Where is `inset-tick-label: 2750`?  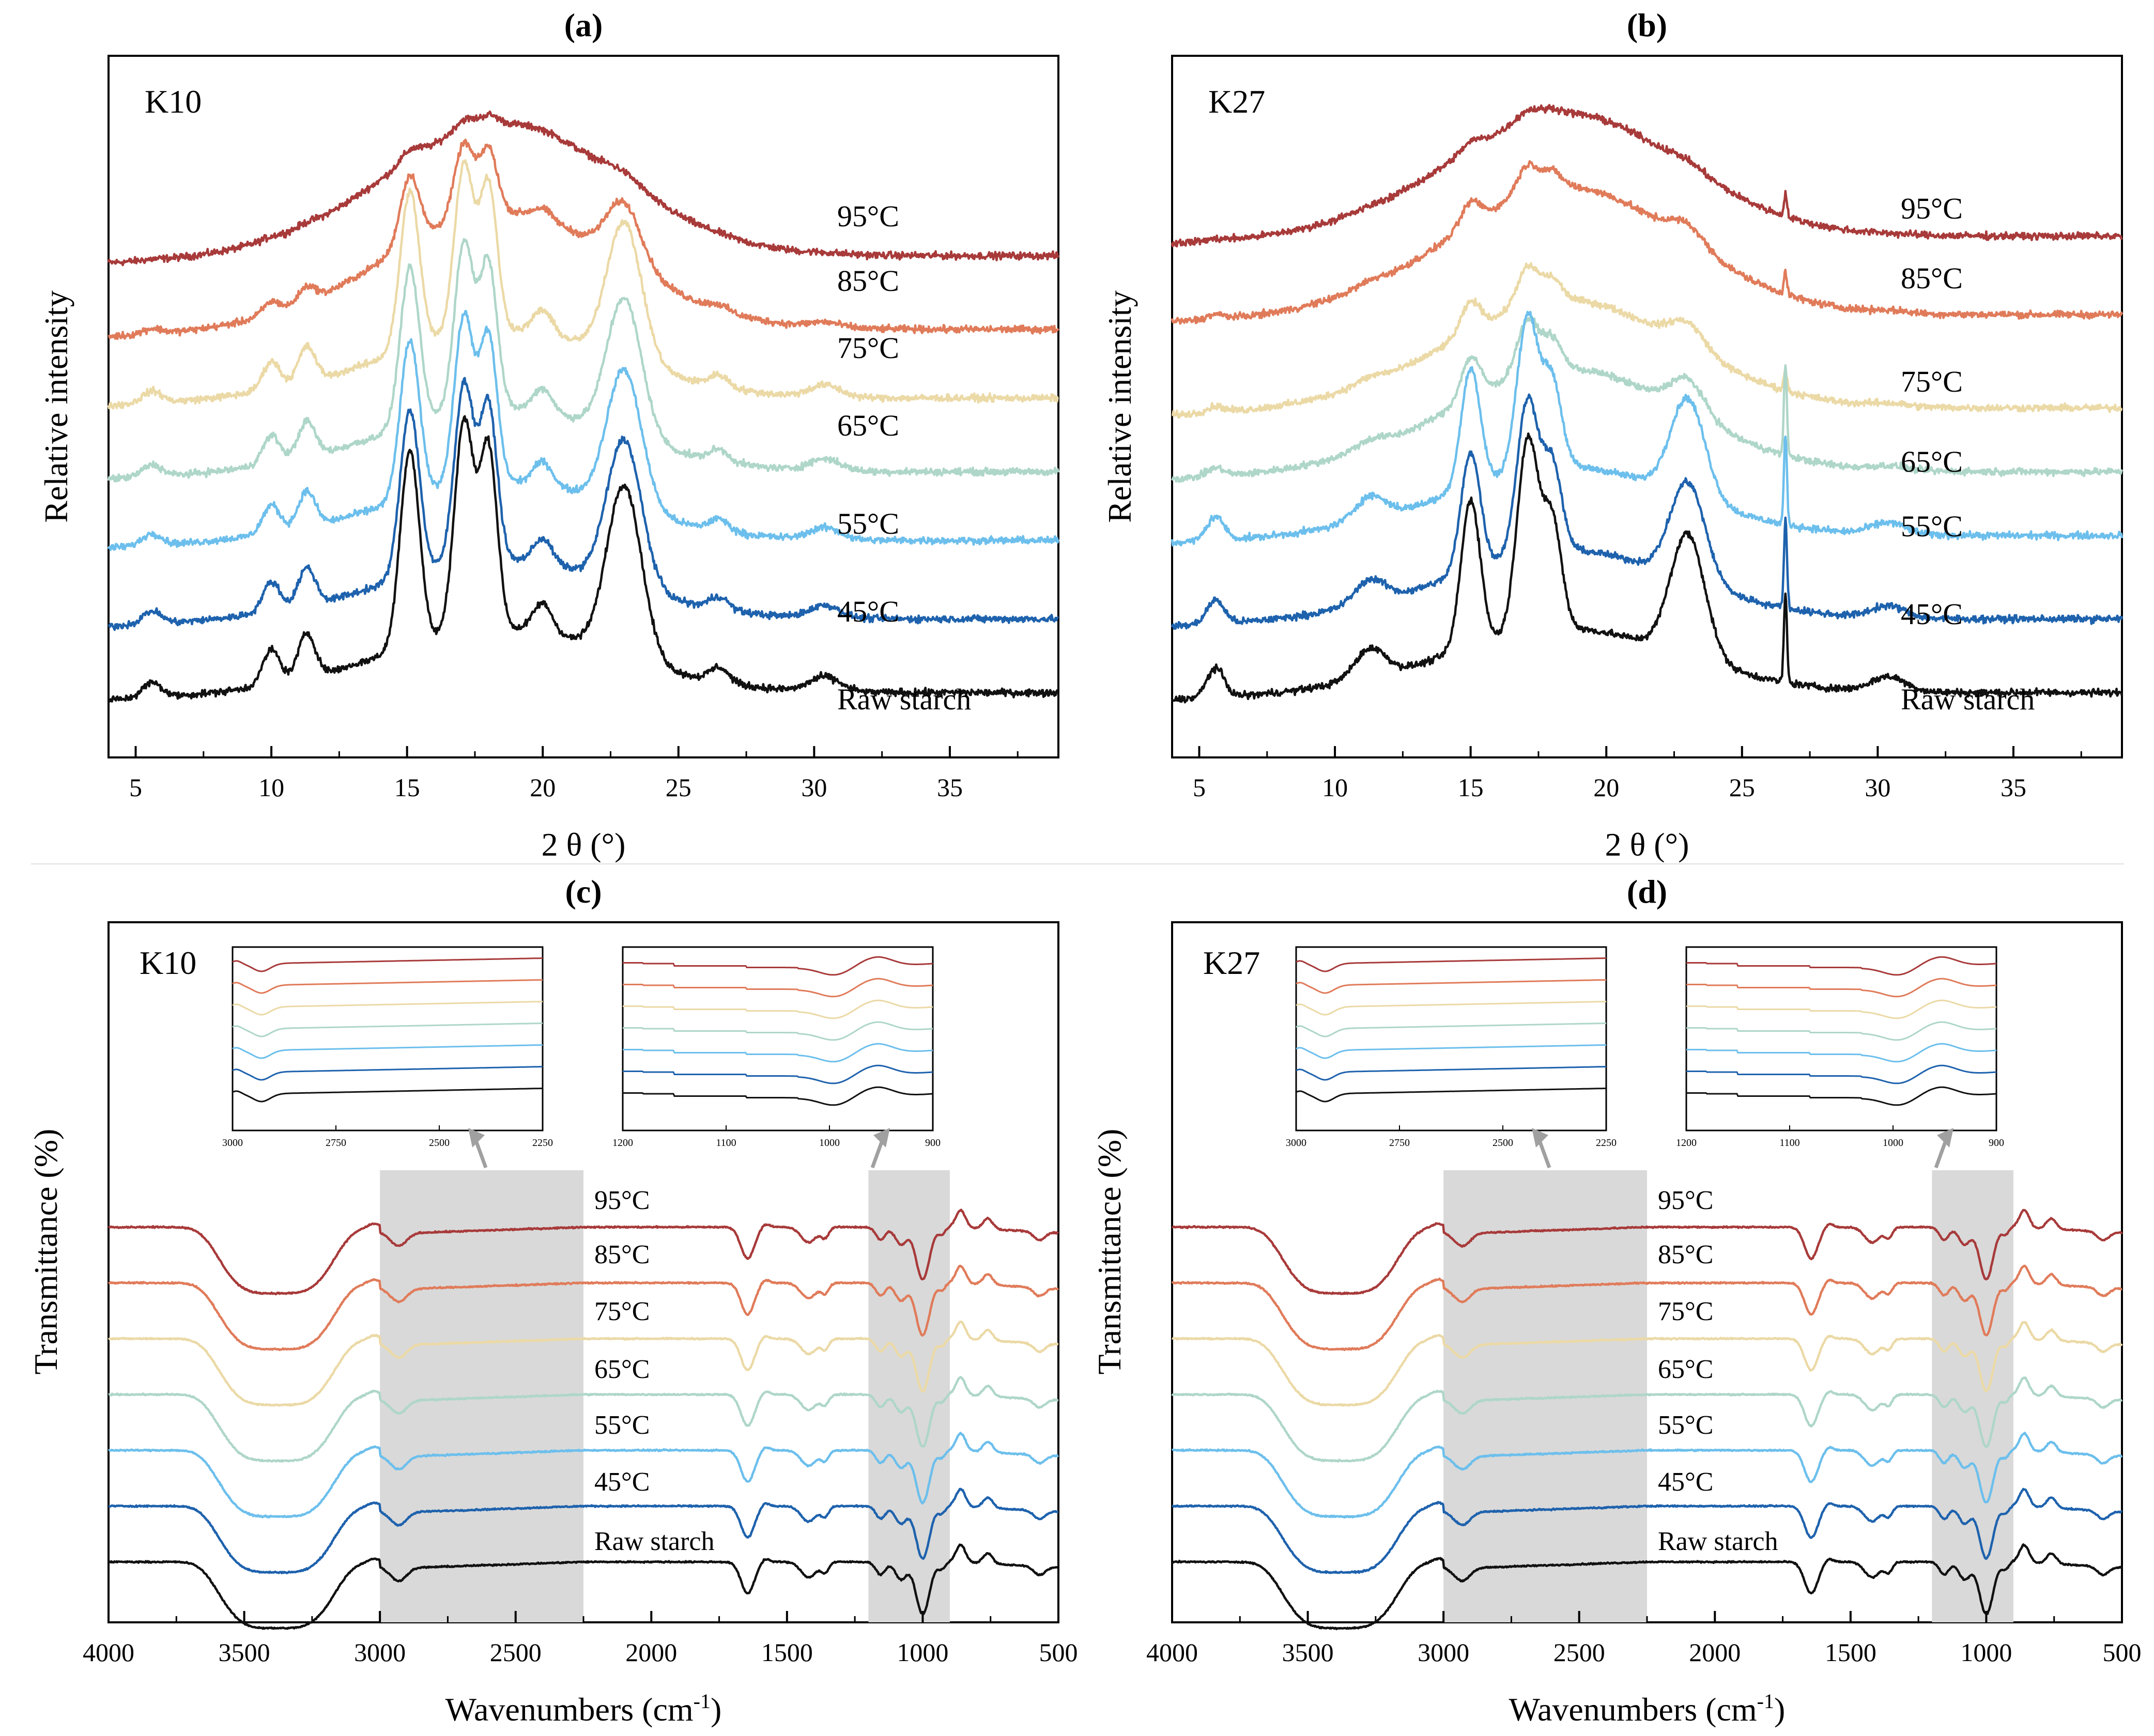 inset-tick-label: 2750 is located at coordinates (1399, 1143).